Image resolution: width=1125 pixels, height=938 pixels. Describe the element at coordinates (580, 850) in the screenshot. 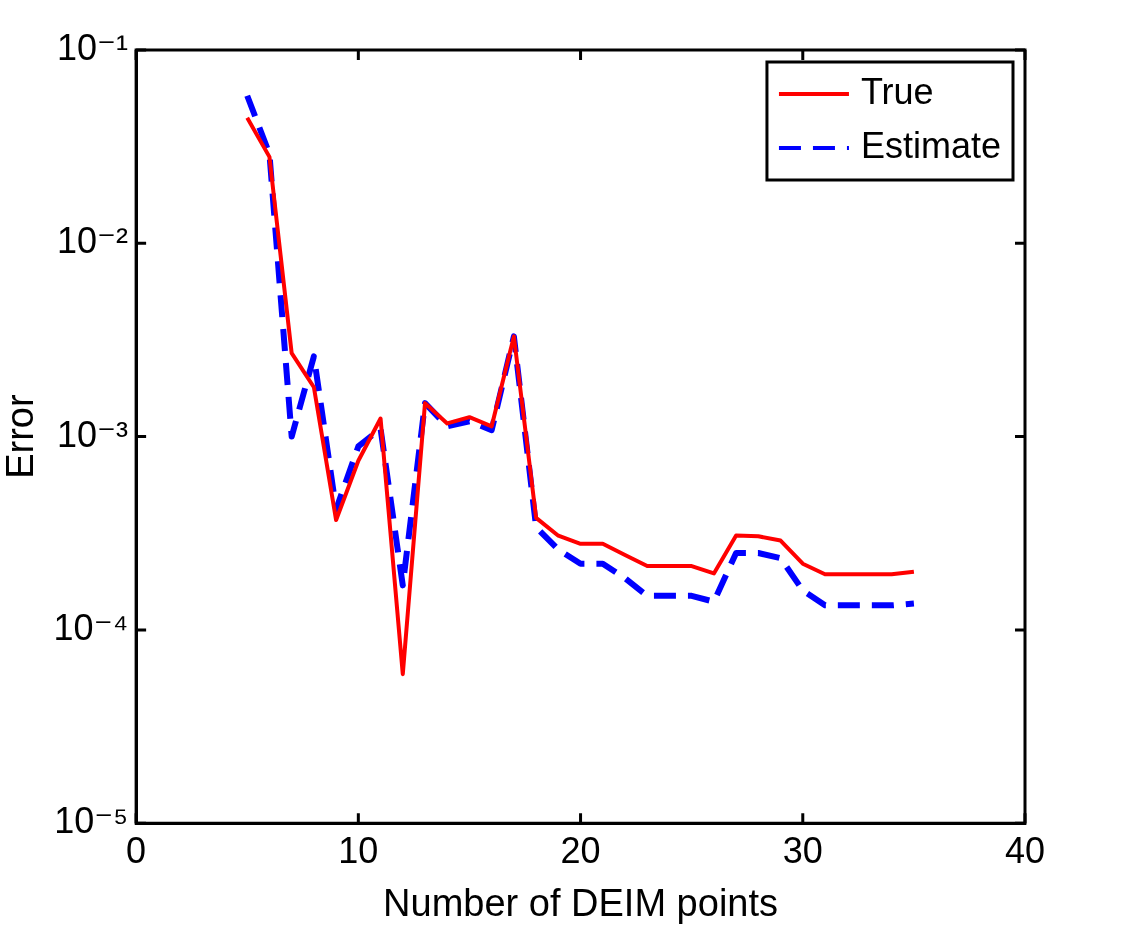

I see `x-tick-label: 20` at that location.